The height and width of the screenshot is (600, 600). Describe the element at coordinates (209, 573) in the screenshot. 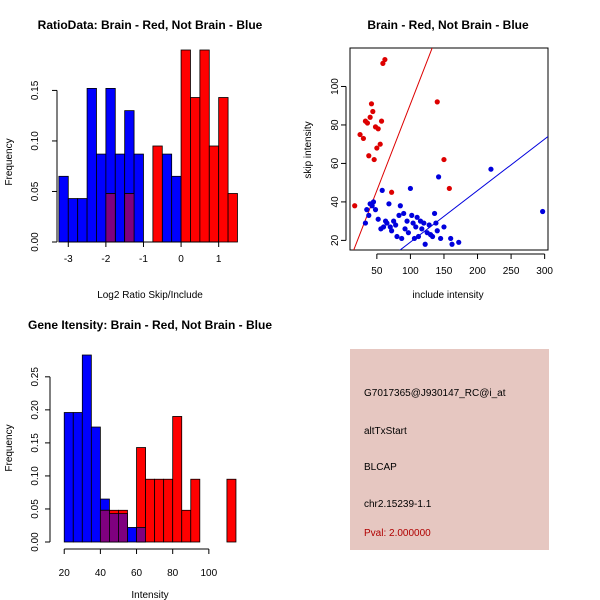

I see `intensity-histogram-x-tick-label: 100` at that location.